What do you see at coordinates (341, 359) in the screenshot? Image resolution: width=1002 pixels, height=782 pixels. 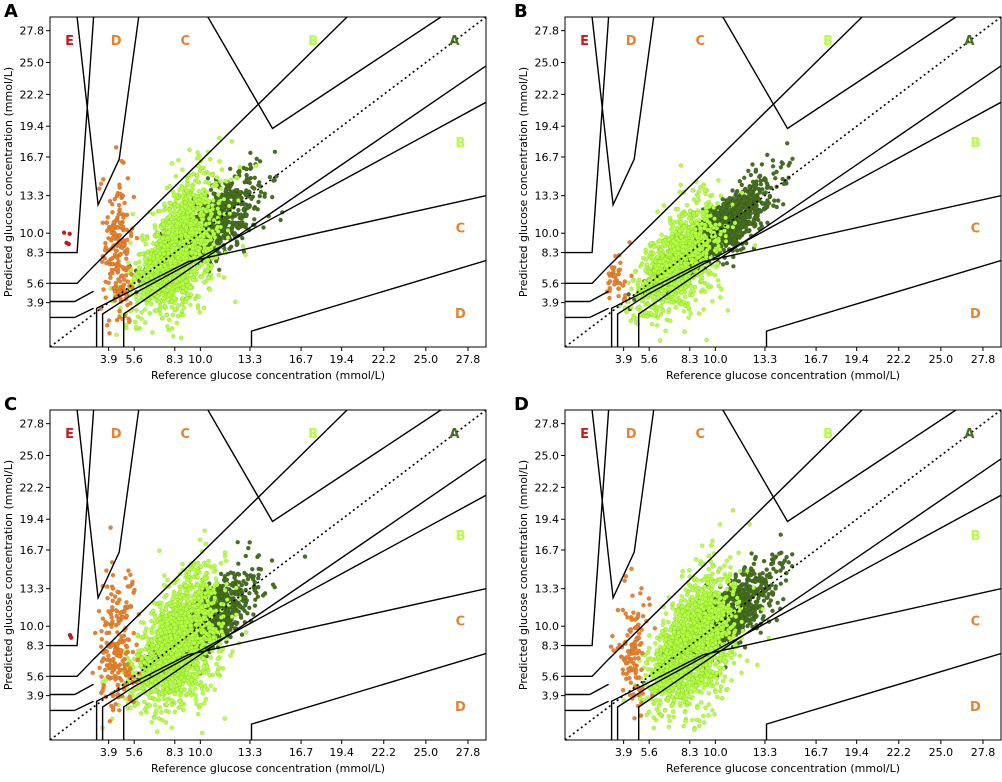 I see `x-tick-label: 19.4` at bounding box center [341, 359].